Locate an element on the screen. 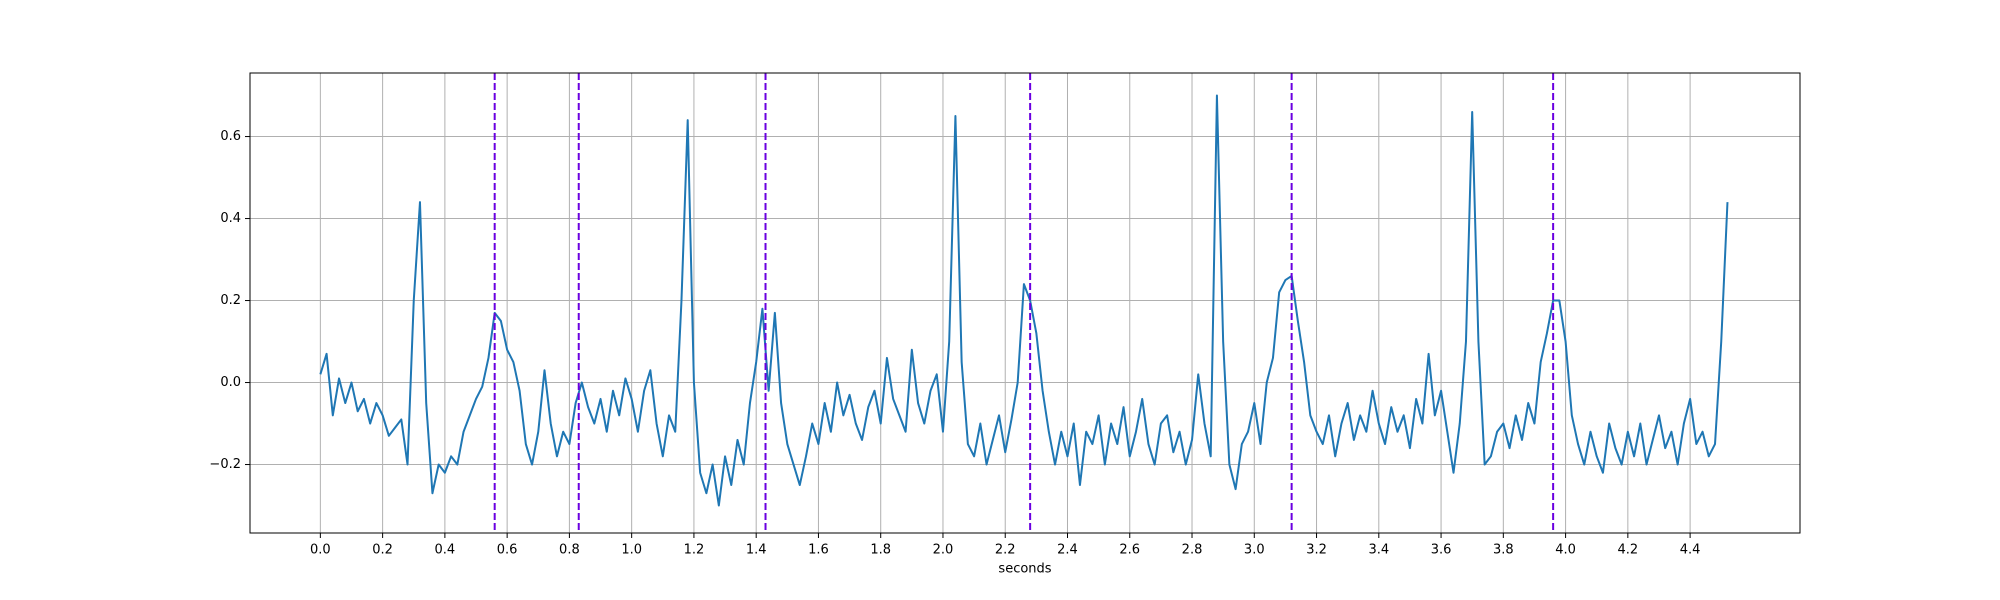 The width and height of the screenshot is (2000, 600). x-tick-label: 2.8 is located at coordinates (1192, 550).